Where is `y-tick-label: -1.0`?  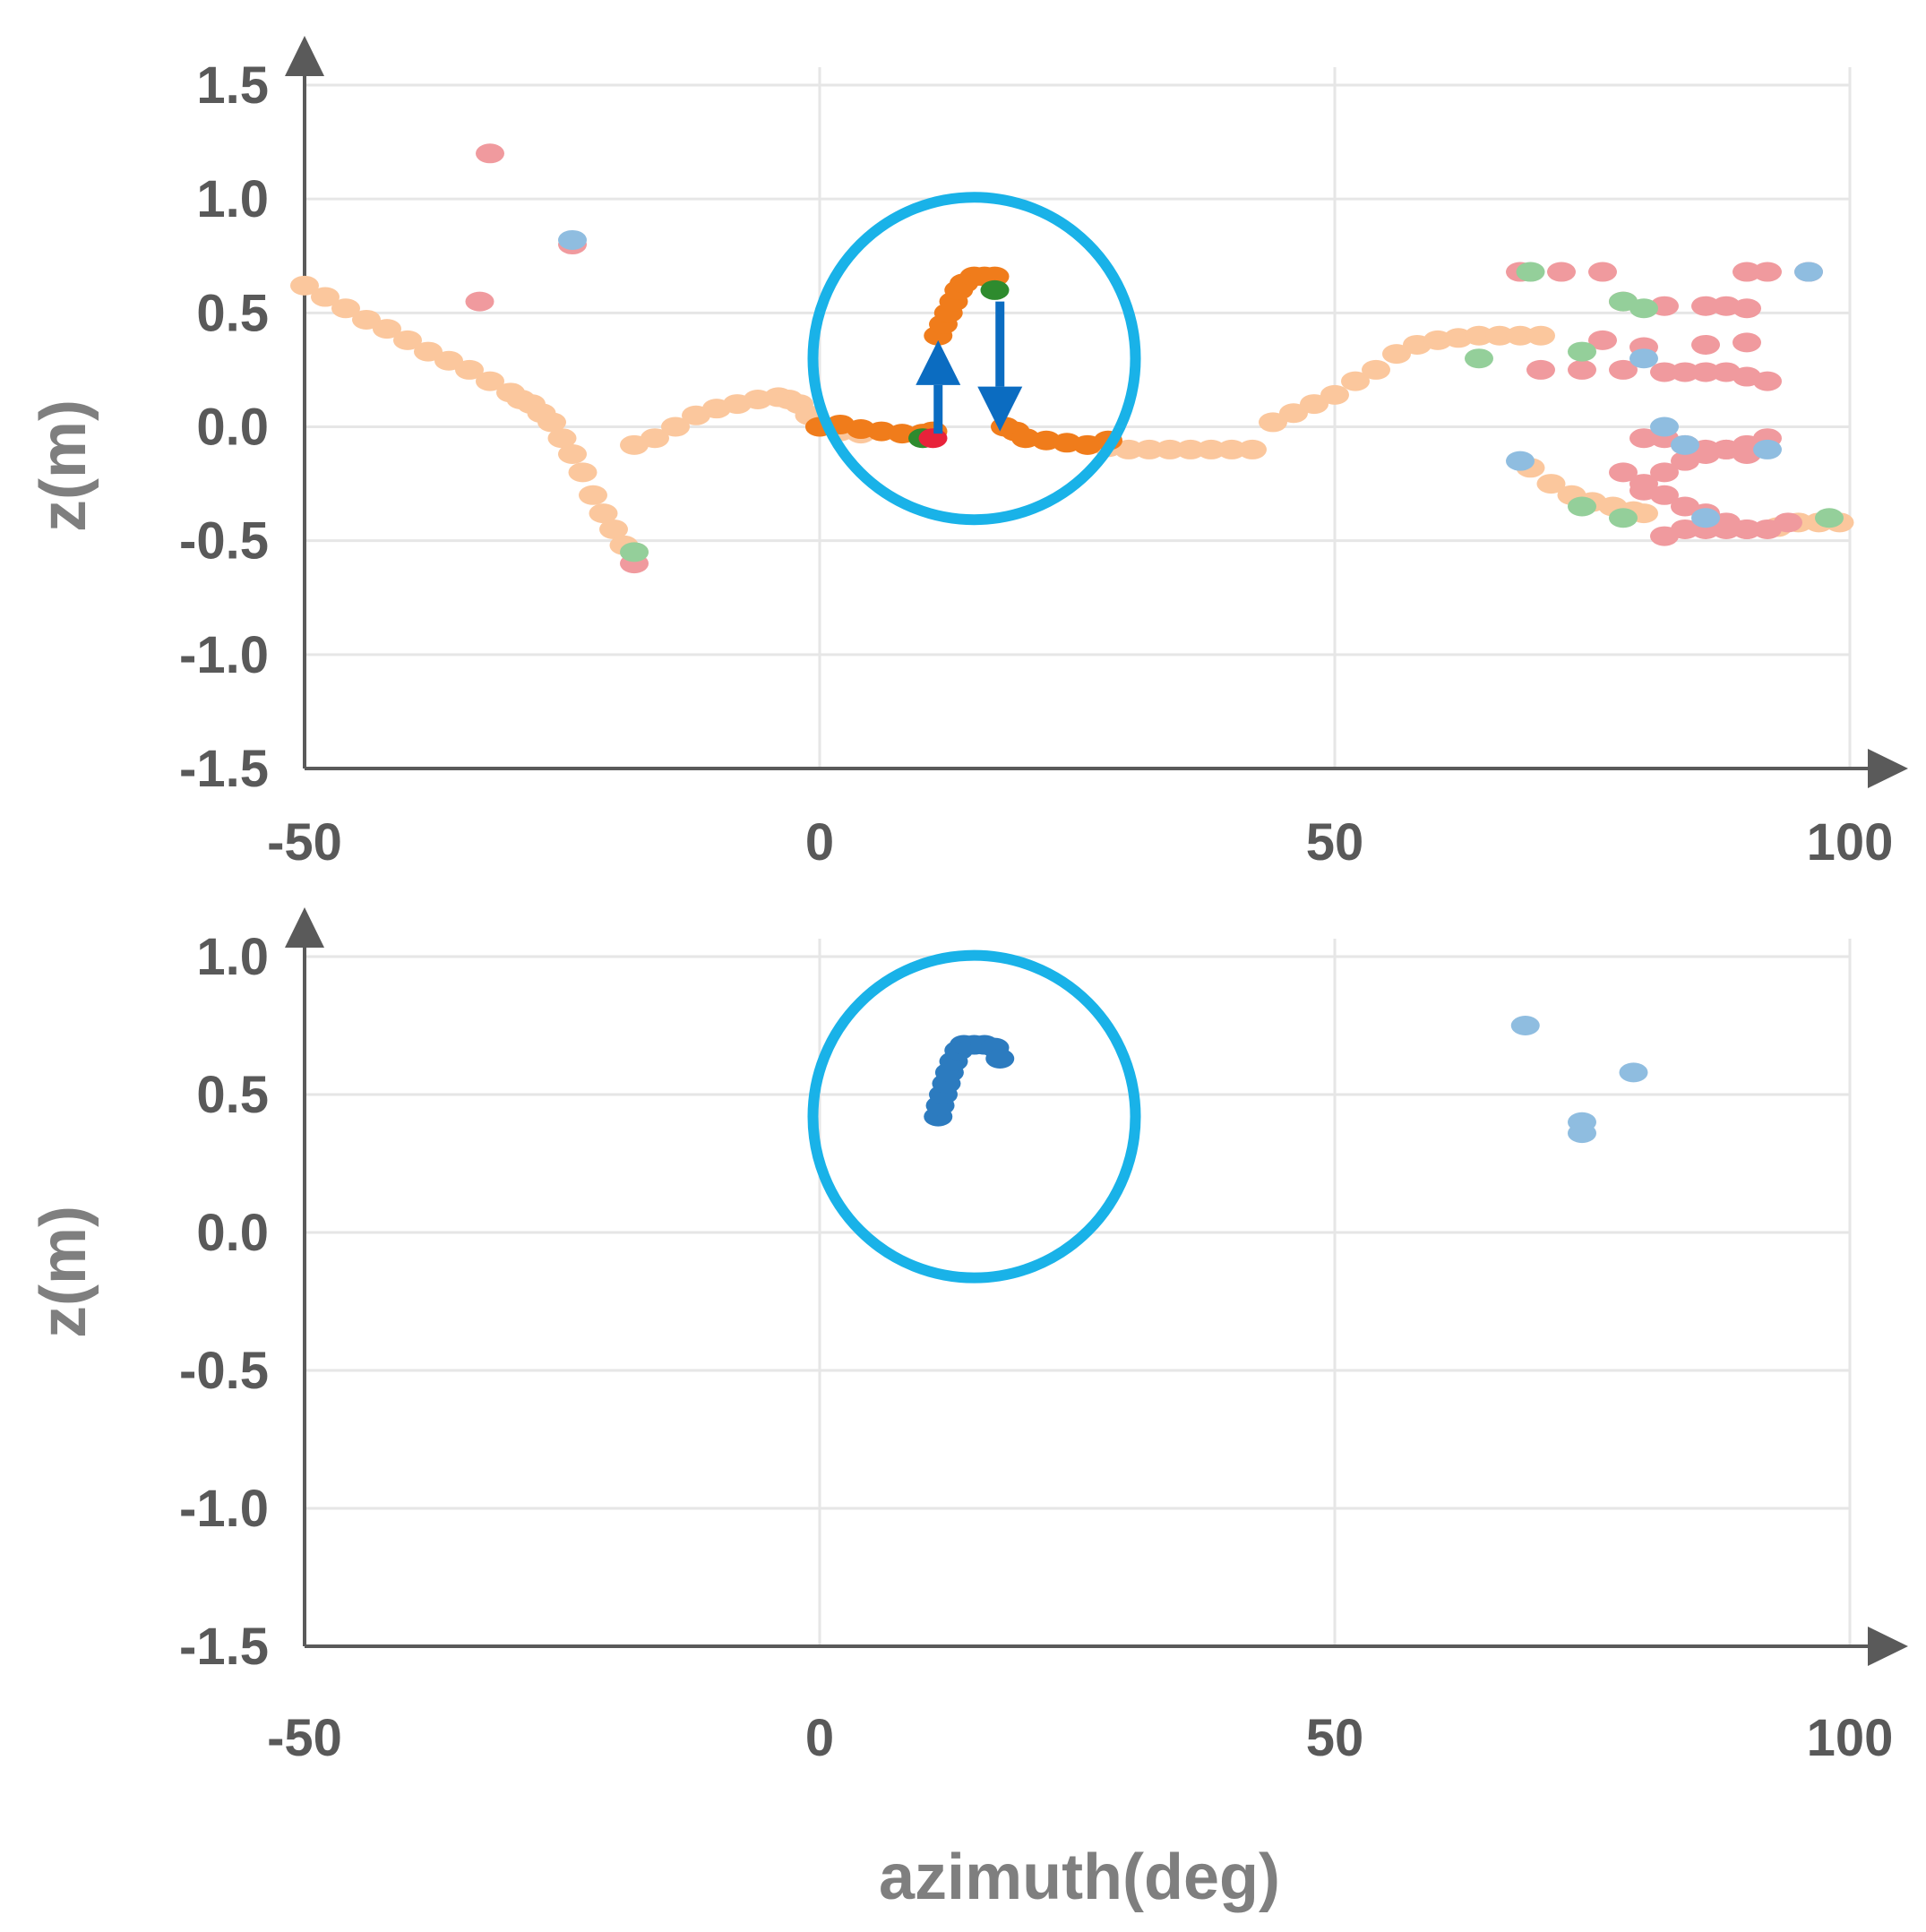 y-tick-label: -1.0 is located at coordinates (224, 1509).